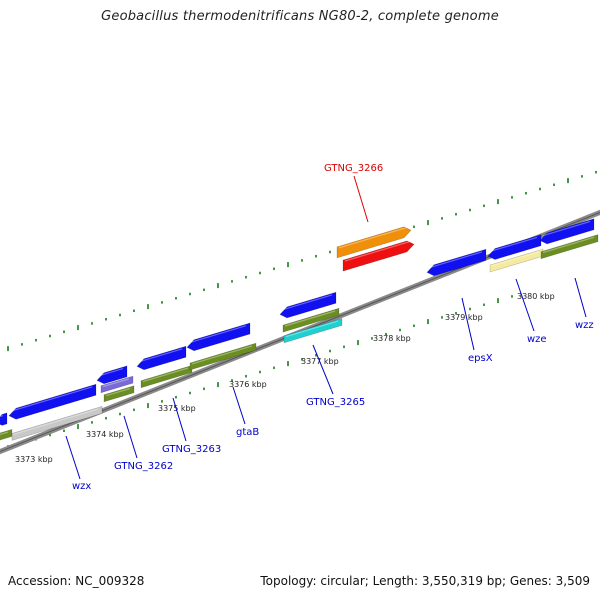 The width and height of the screenshot is (600, 600). What do you see at coordinates (81, 486) in the screenshot?
I see `gene-label-wzx: wzx` at bounding box center [81, 486].